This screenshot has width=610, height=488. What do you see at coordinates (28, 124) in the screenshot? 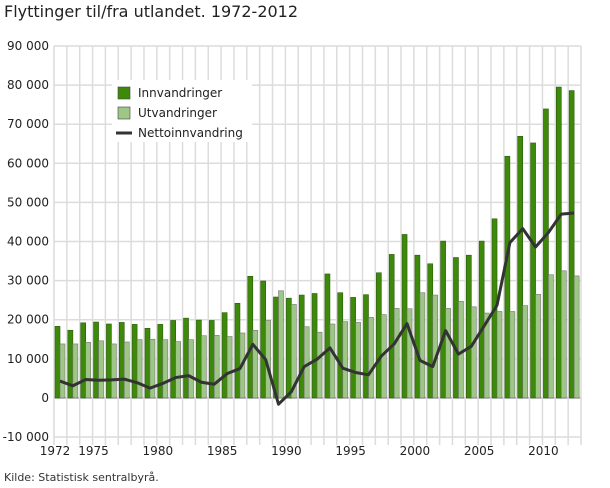
I see `y-tick-label: 70 000` at bounding box center [28, 124].